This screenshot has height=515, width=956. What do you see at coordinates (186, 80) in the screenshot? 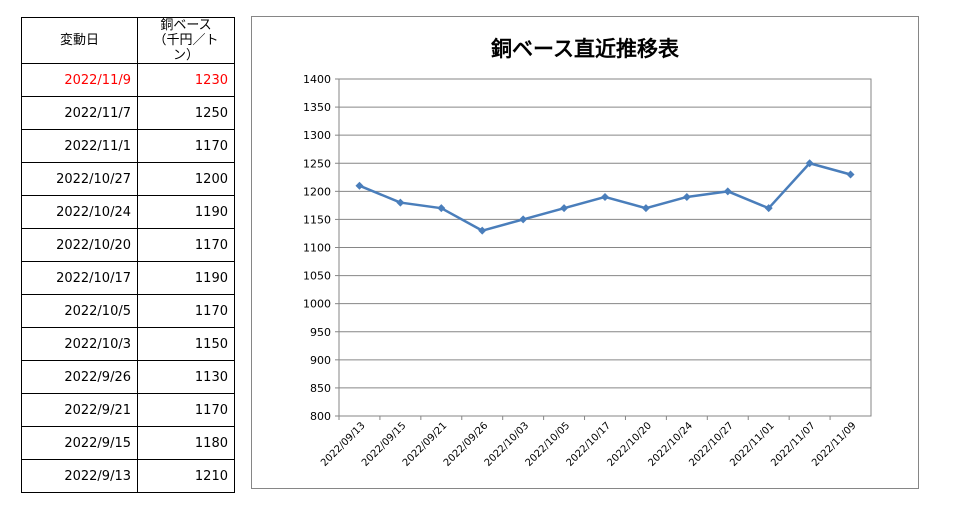
I see `row-price: 1230` at bounding box center [186, 80].